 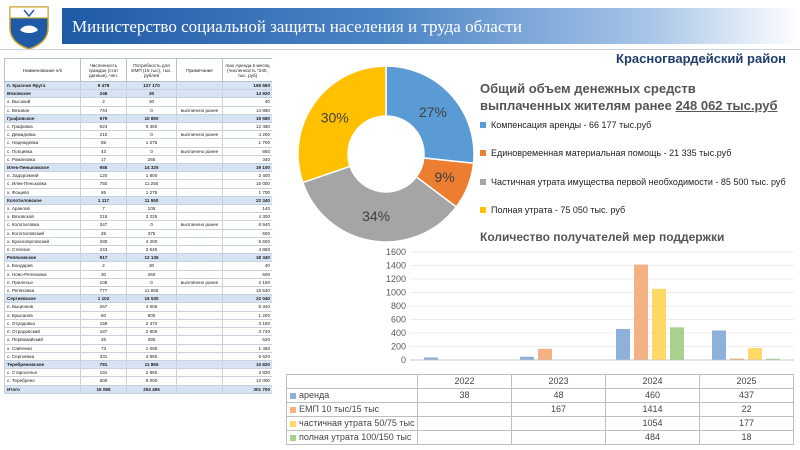 I want to click on table-cell: 1 275, so click(x=151, y=143).